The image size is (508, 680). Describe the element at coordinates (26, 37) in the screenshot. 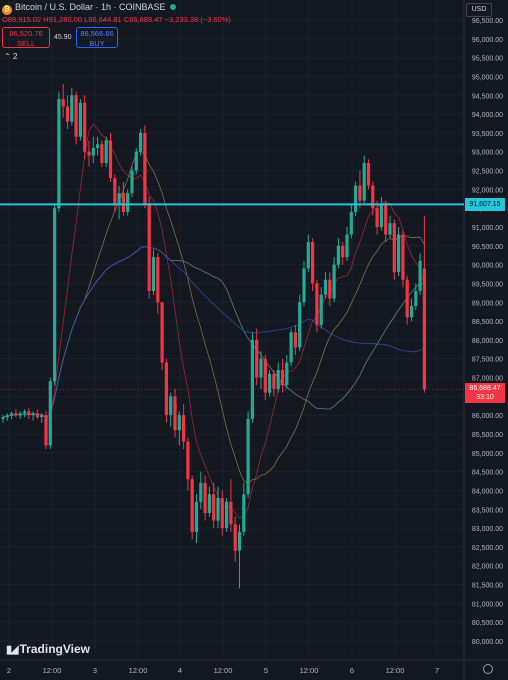

I see `sell-button: 86,520.76 SELL` at that location.